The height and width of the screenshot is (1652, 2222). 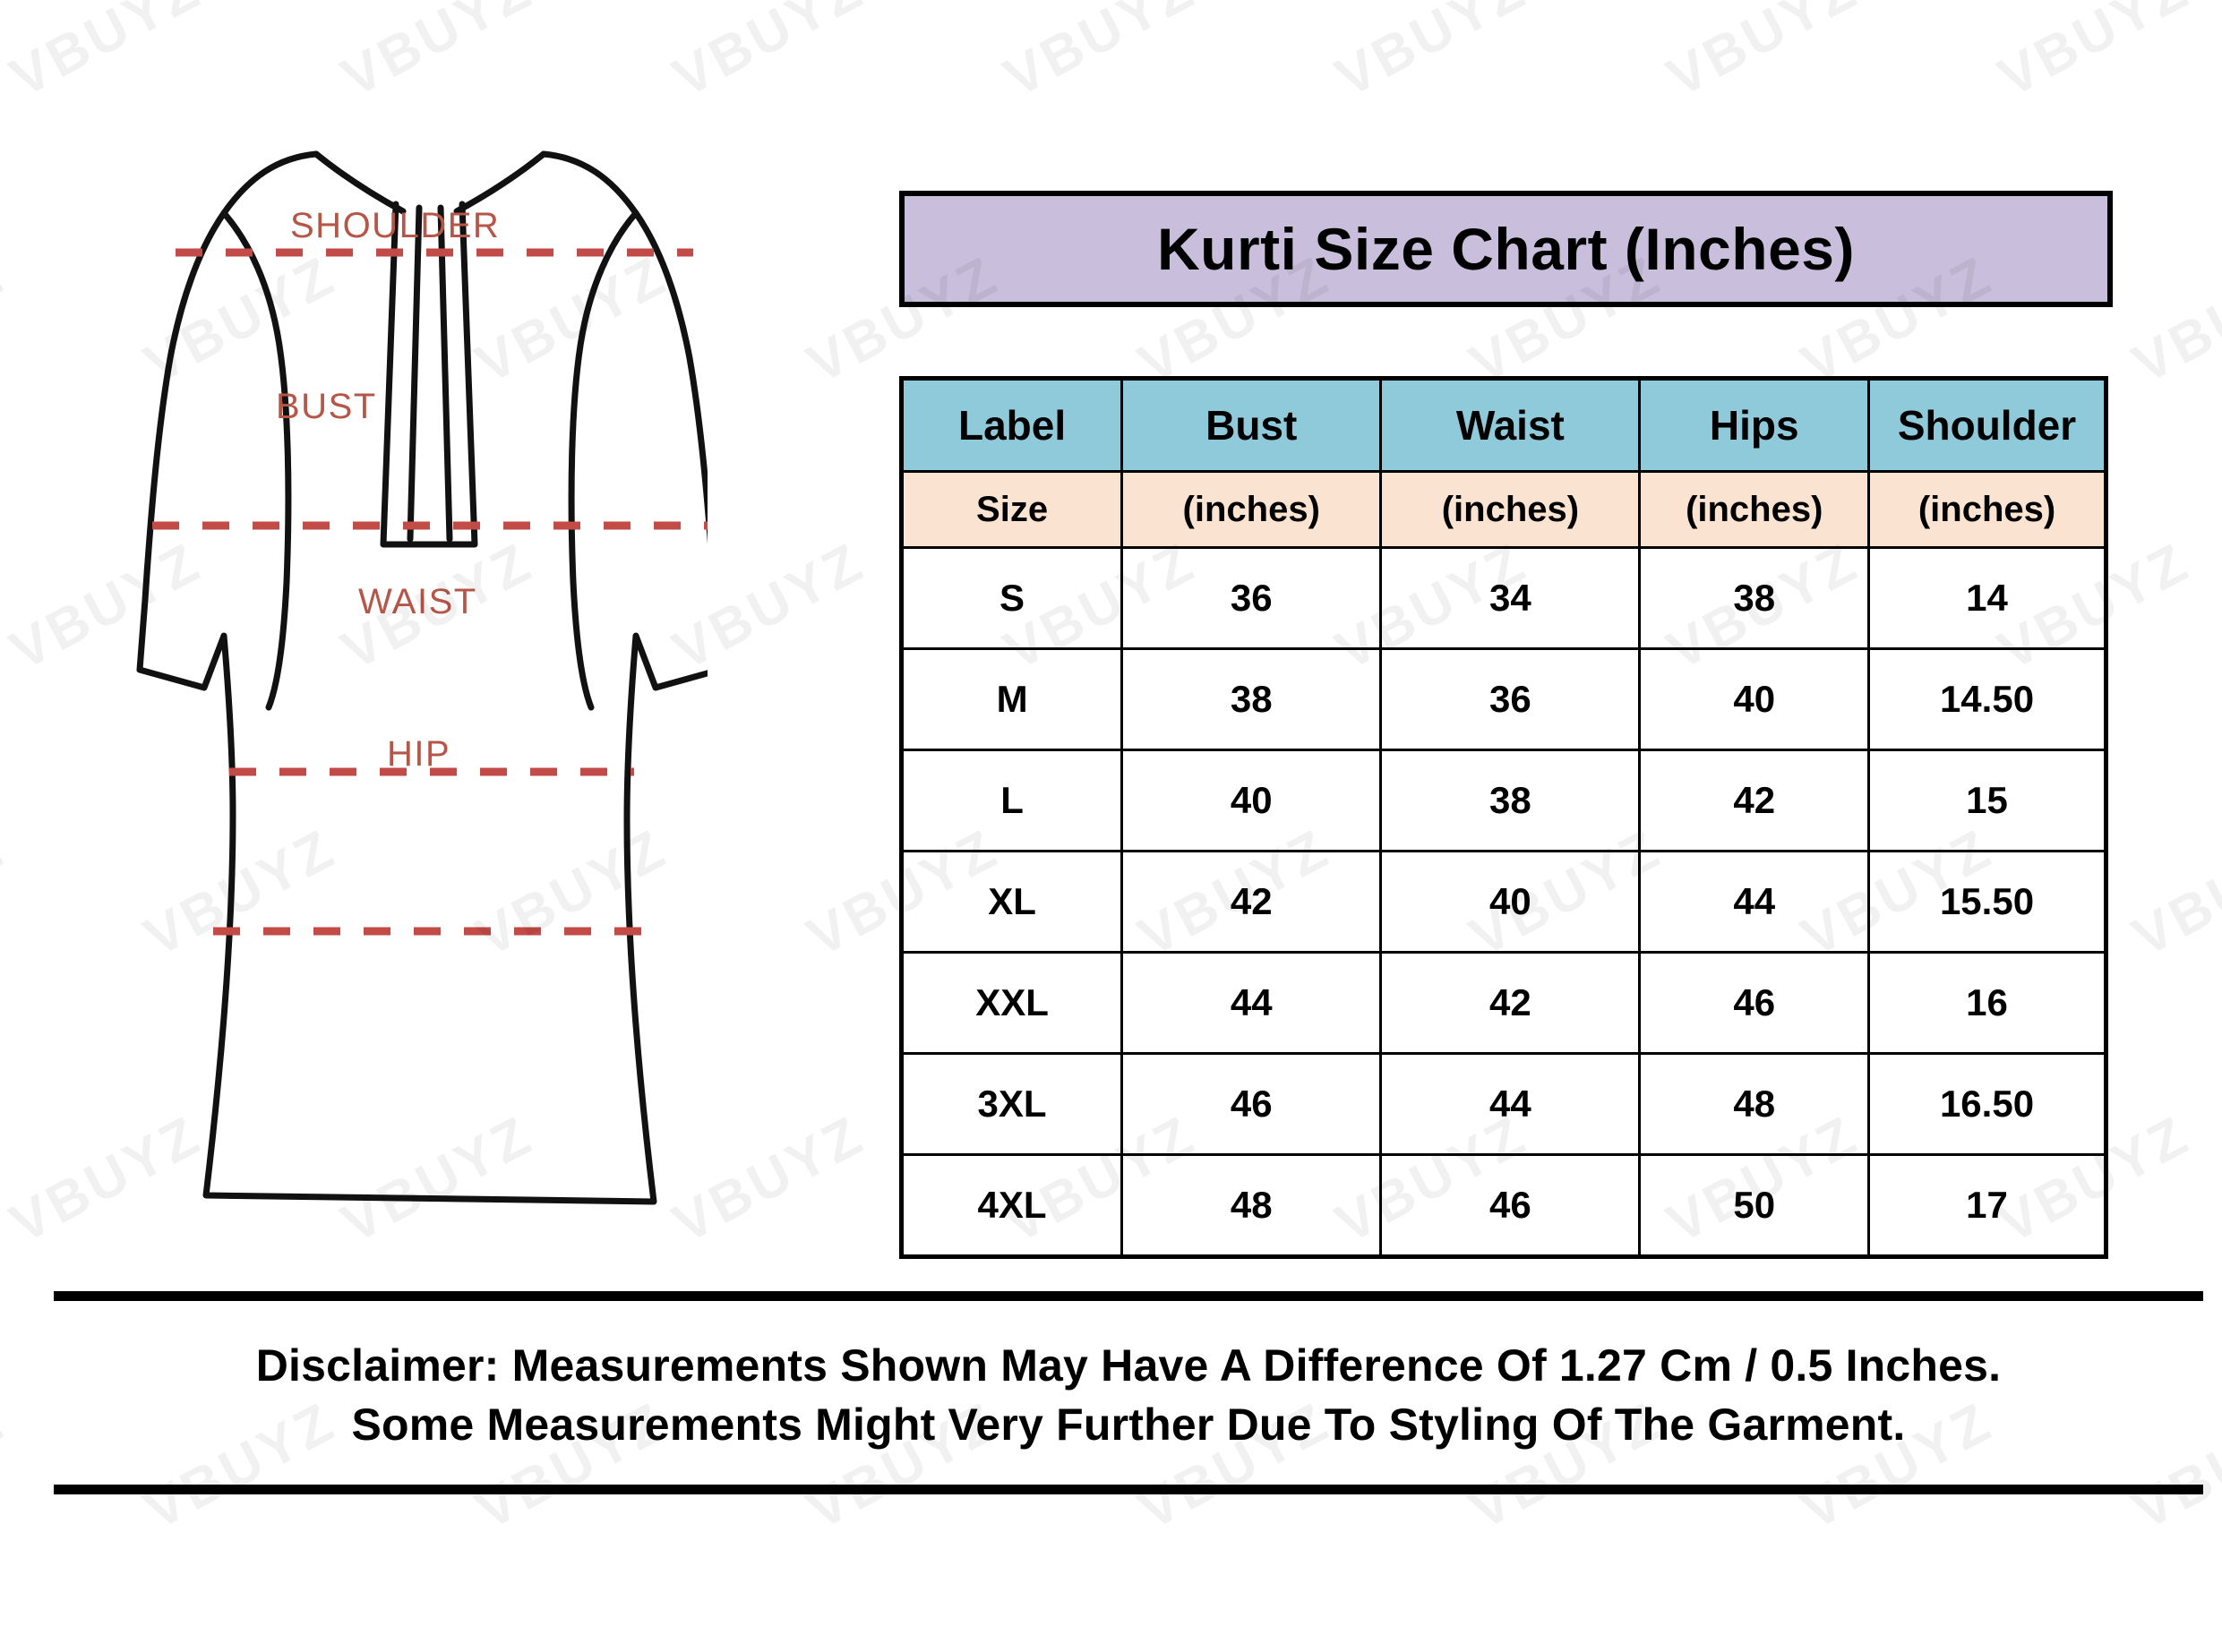 I want to click on table-header-row-units: Size (inches) (inches) (inches) (inches), so click(x=1503, y=510).